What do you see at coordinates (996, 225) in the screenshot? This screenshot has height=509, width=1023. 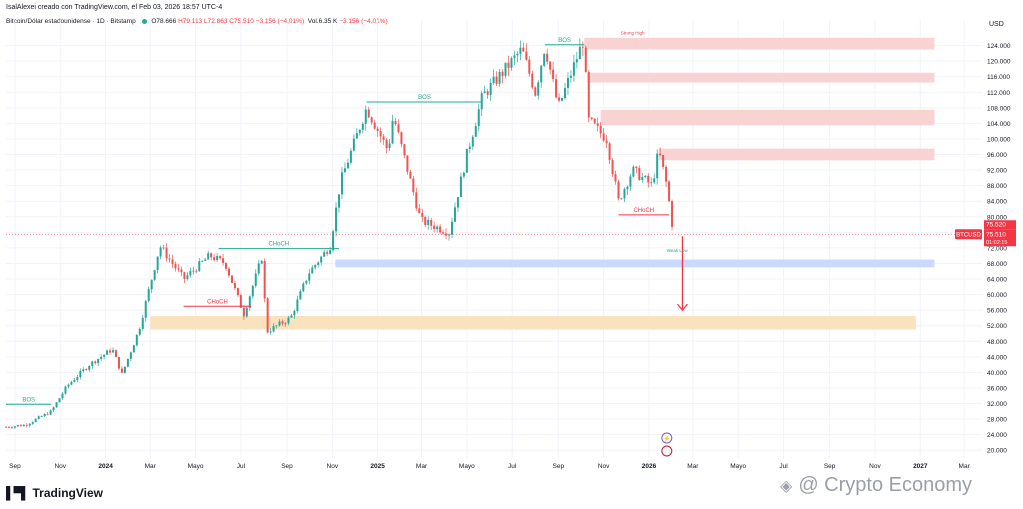 I see `prev-price-tag: 75.520` at bounding box center [996, 225].